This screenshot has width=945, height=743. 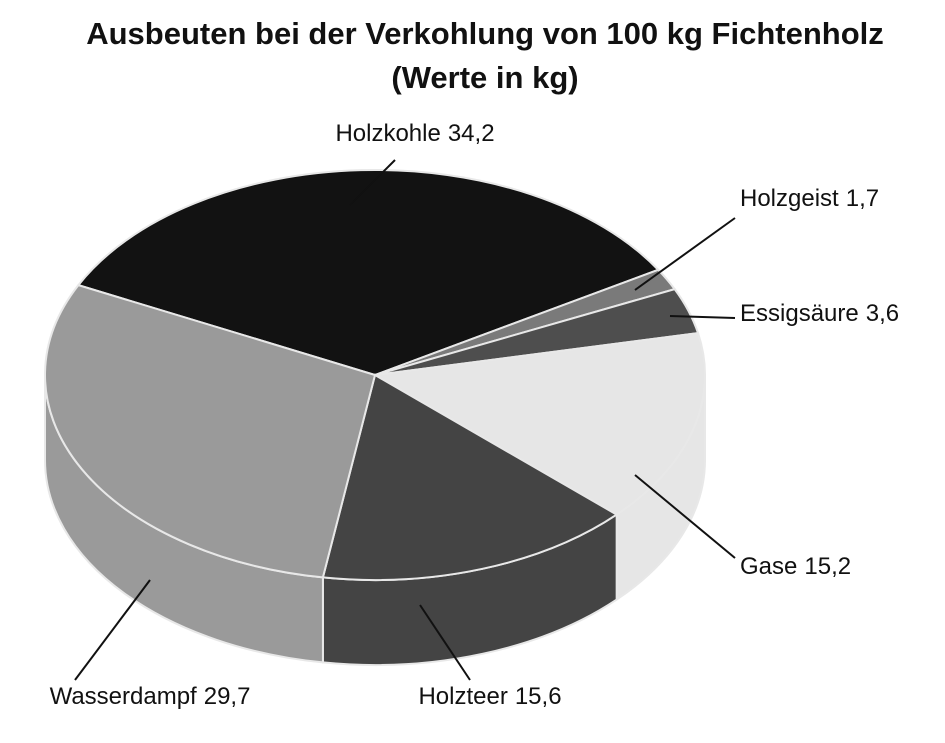 I want to click on slice-name: Holzgeist, so click(x=789, y=198).